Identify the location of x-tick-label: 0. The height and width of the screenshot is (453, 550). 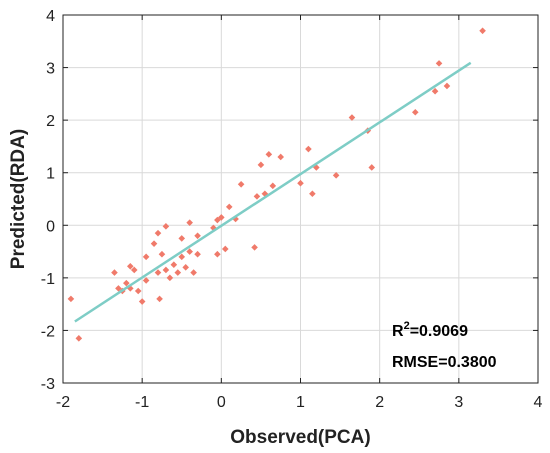
(221, 402).